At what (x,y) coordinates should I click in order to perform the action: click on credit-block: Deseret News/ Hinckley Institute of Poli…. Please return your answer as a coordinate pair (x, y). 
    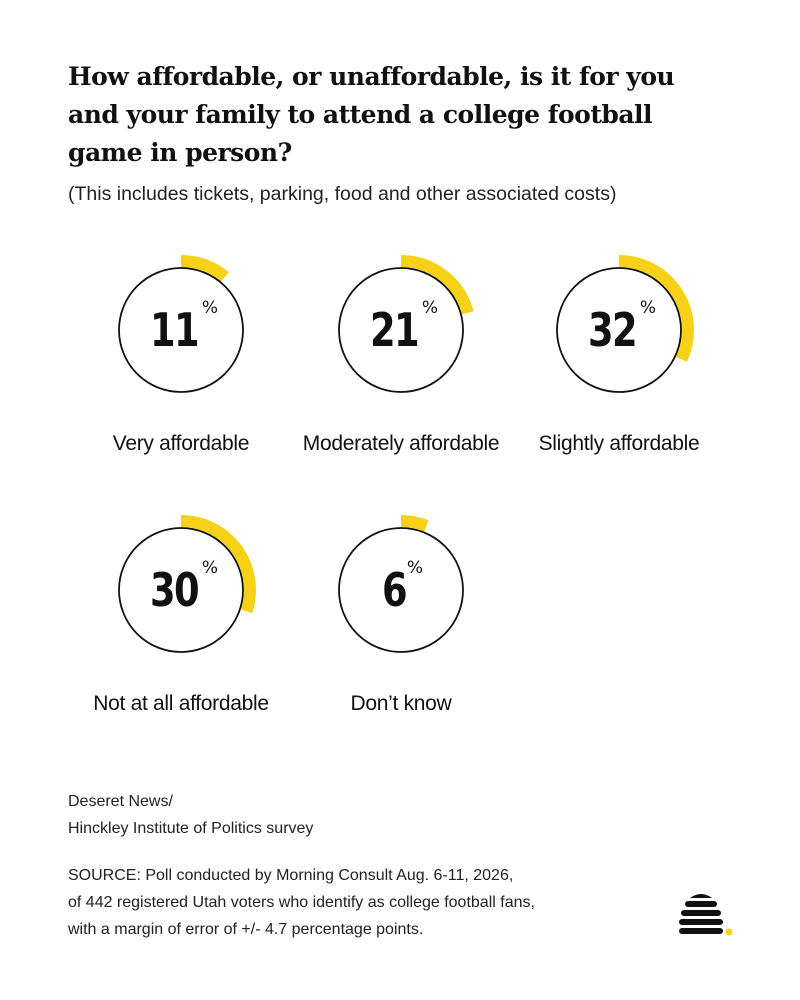
    Looking at the image, I should click on (190, 815).